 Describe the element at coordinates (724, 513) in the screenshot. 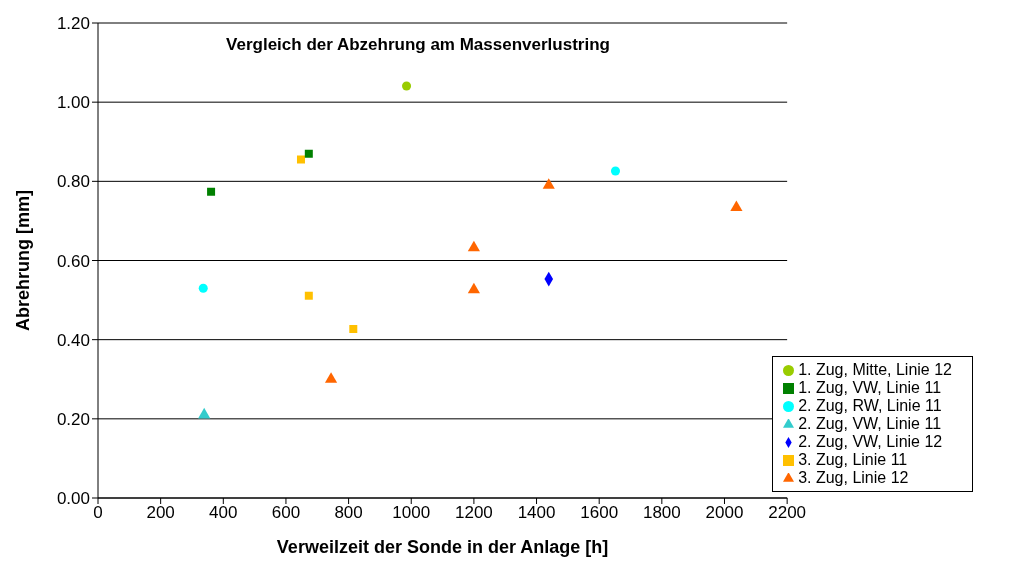

I see `x-tick-label: 2000` at that location.